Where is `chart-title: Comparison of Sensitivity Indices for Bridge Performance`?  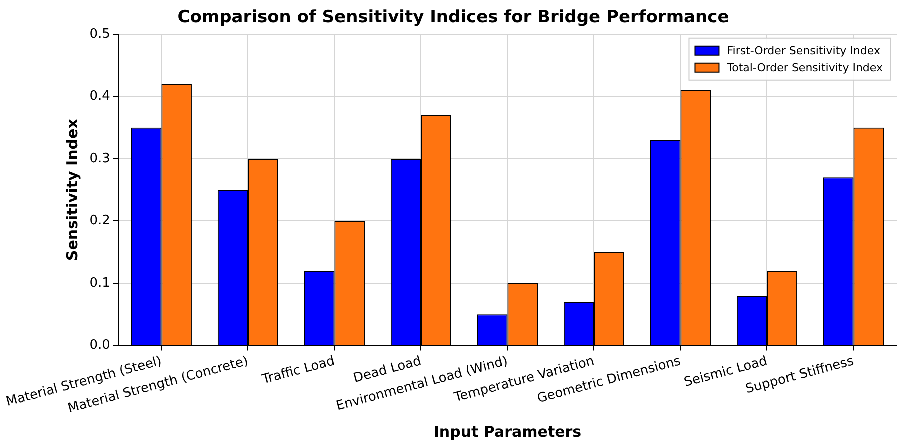 chart-title: Comparison of Sensitivity Indices for Bridge Performance is located at coordinates (454, 18).